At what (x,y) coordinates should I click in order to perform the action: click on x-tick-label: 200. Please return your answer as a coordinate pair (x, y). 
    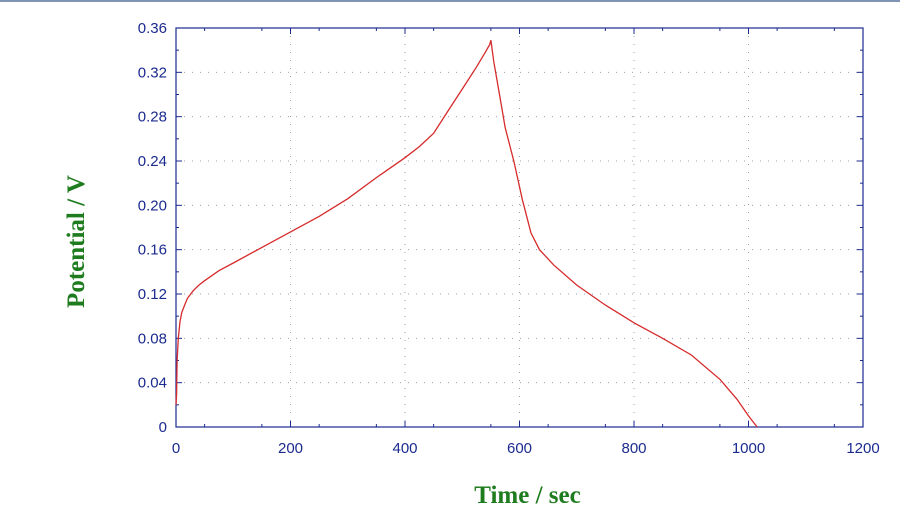
    Looking at the image, I should click on (290, 448).